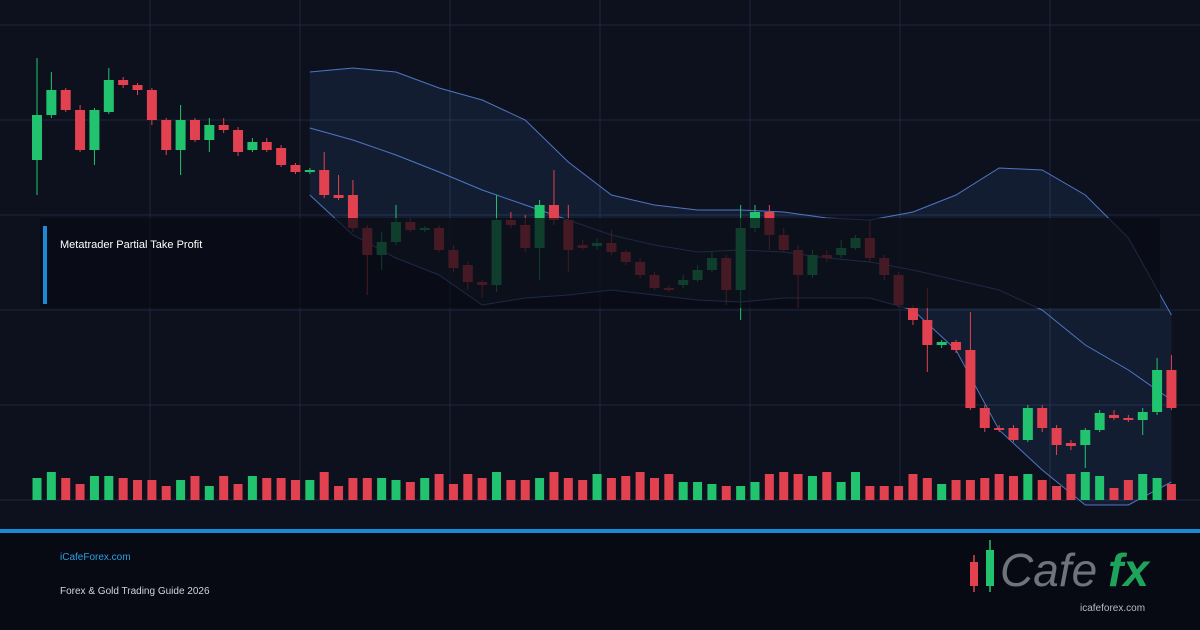 The height and width of the screenshot is (630, 1200). Describe the element at coordinates (600, 531) in the screenshot. I see `divider` at that location.